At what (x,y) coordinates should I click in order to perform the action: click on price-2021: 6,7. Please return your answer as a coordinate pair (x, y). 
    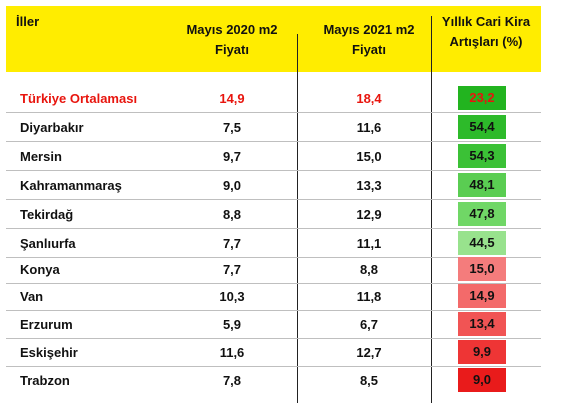
    Looking at the image, I should click on (369, 324).